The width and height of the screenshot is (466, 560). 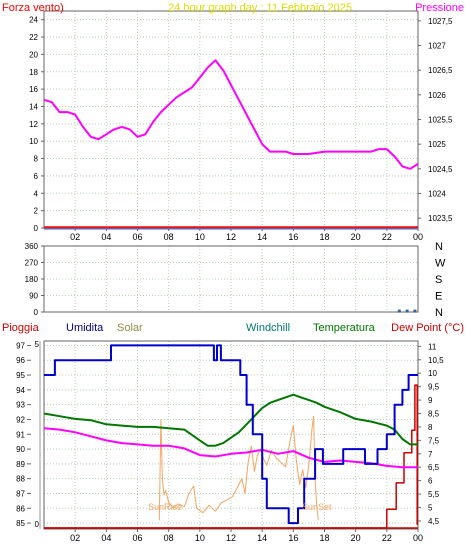 I want to click on temp-tick-label-6,5: 6,5, so click(x=434, y=467).